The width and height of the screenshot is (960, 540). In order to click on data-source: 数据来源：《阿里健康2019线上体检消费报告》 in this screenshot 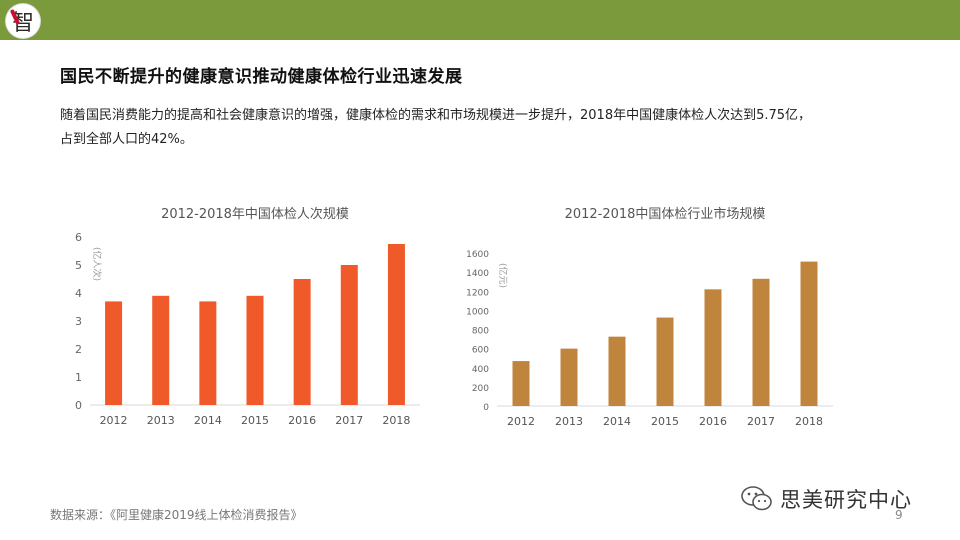, I will do `click(176, 515)`.